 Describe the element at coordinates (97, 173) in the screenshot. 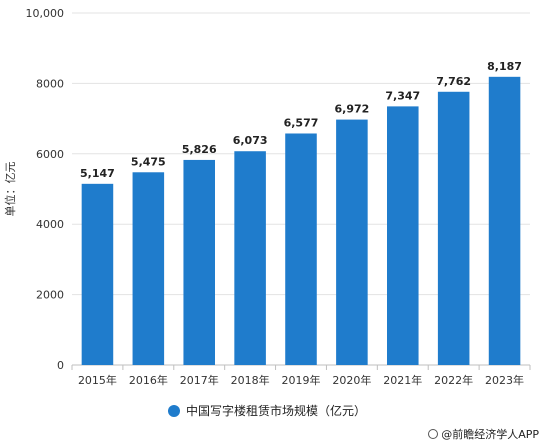

I see `data-label: 5,147` at that location.